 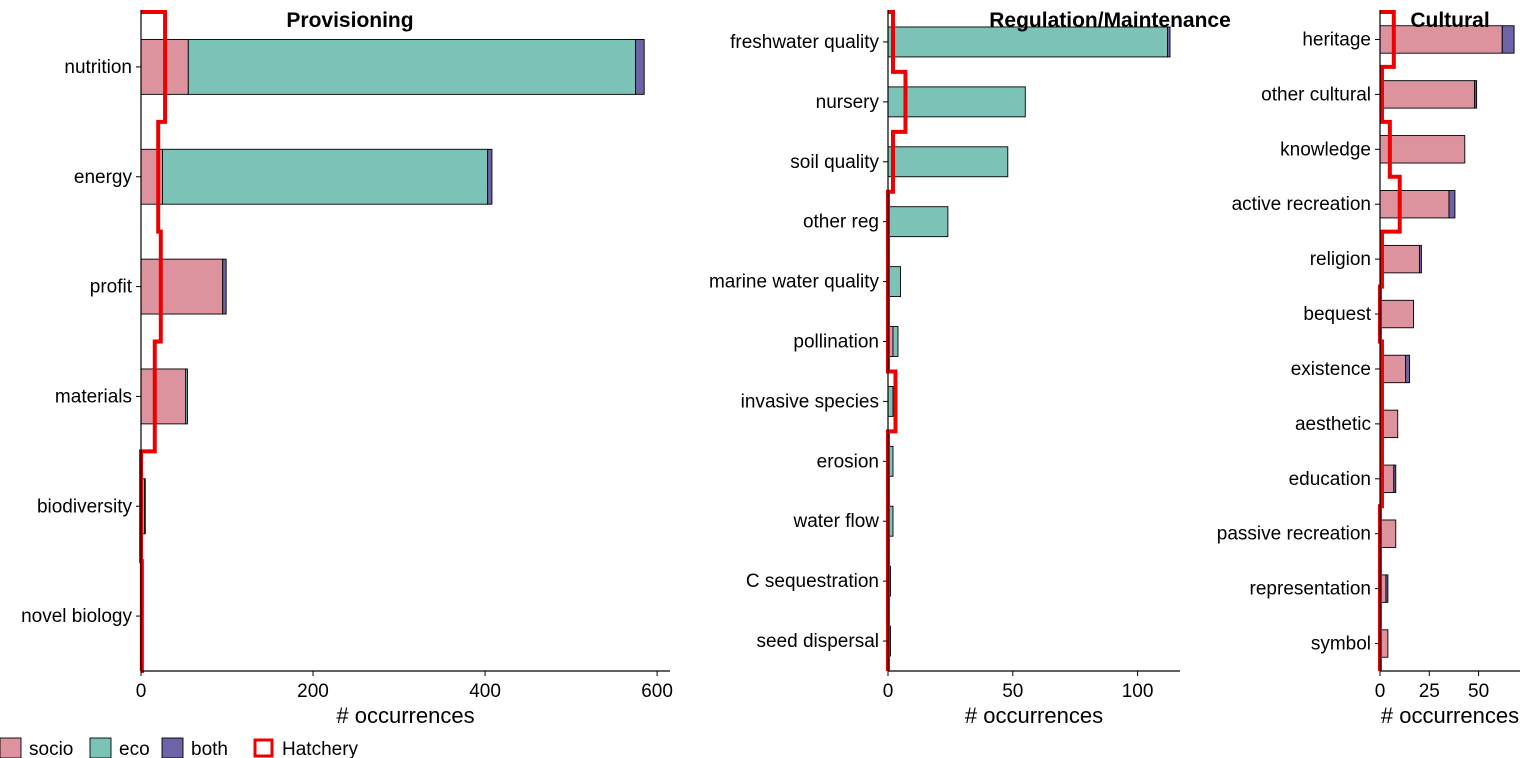 What do you see at coordinates (835, 521) in the screenshot?
I see `category-label-water-flow: water flow` at bounding box center [835, 521].